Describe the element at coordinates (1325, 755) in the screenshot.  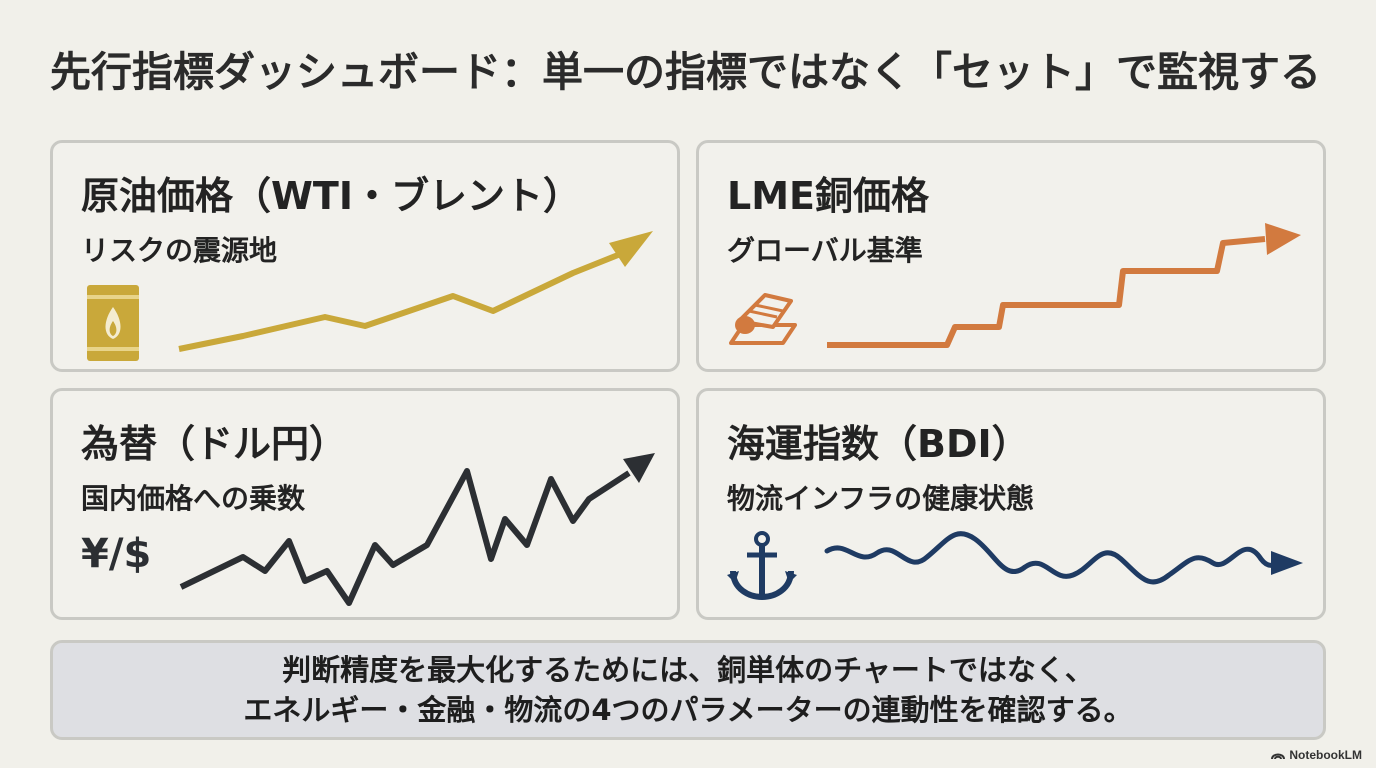
I see `logo-text: NotebookLM` at that location.